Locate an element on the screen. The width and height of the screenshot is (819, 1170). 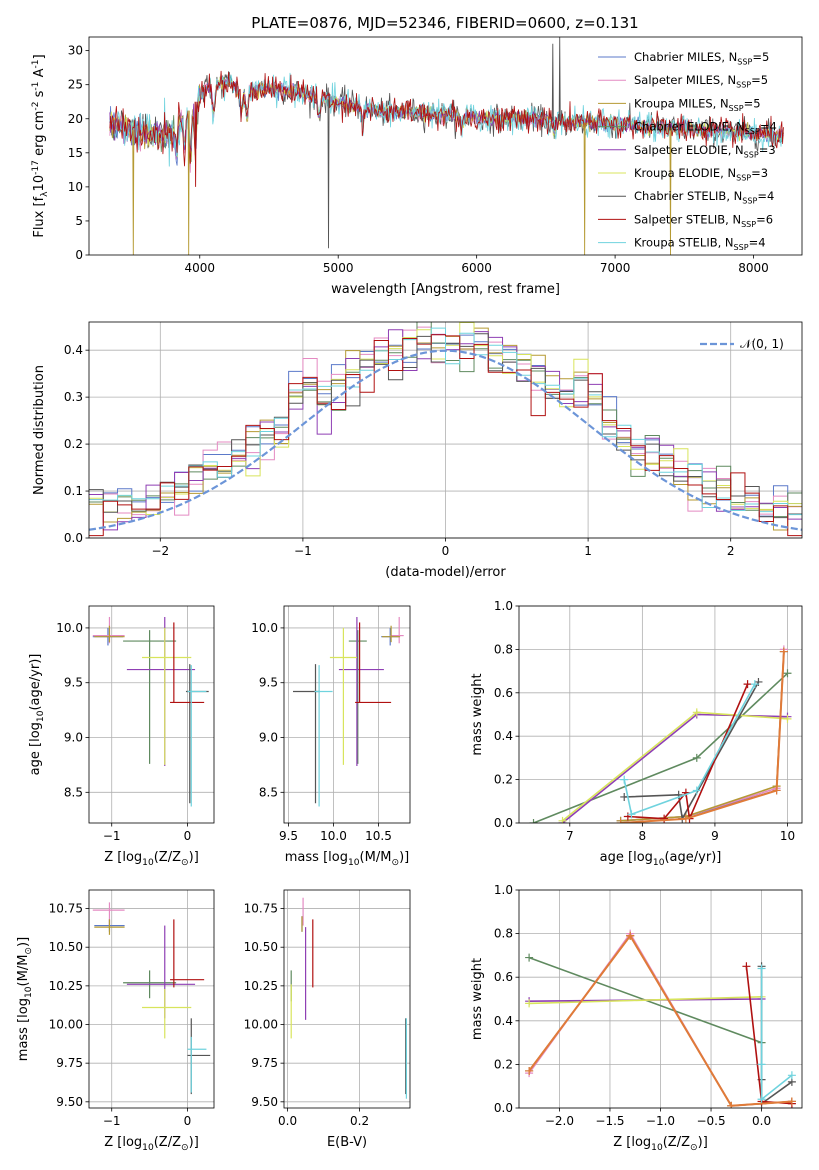
label-part: ⊙ is located at coordinates (395, 863).